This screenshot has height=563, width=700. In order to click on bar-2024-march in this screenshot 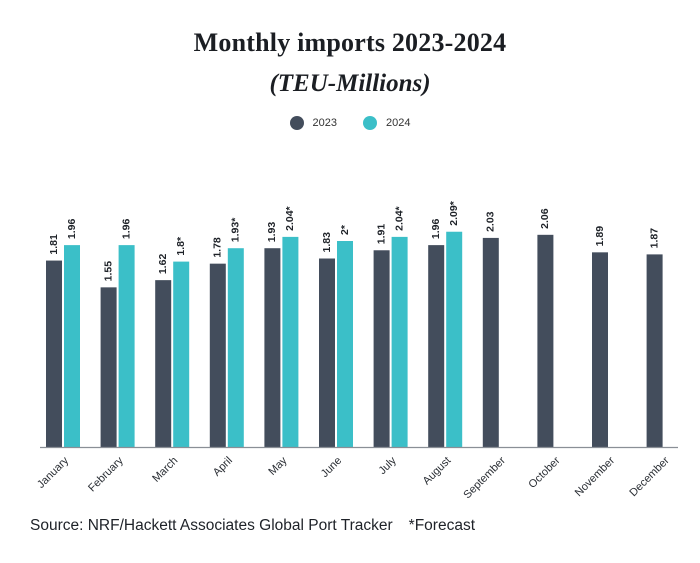, I will do `click(181, 354)`.